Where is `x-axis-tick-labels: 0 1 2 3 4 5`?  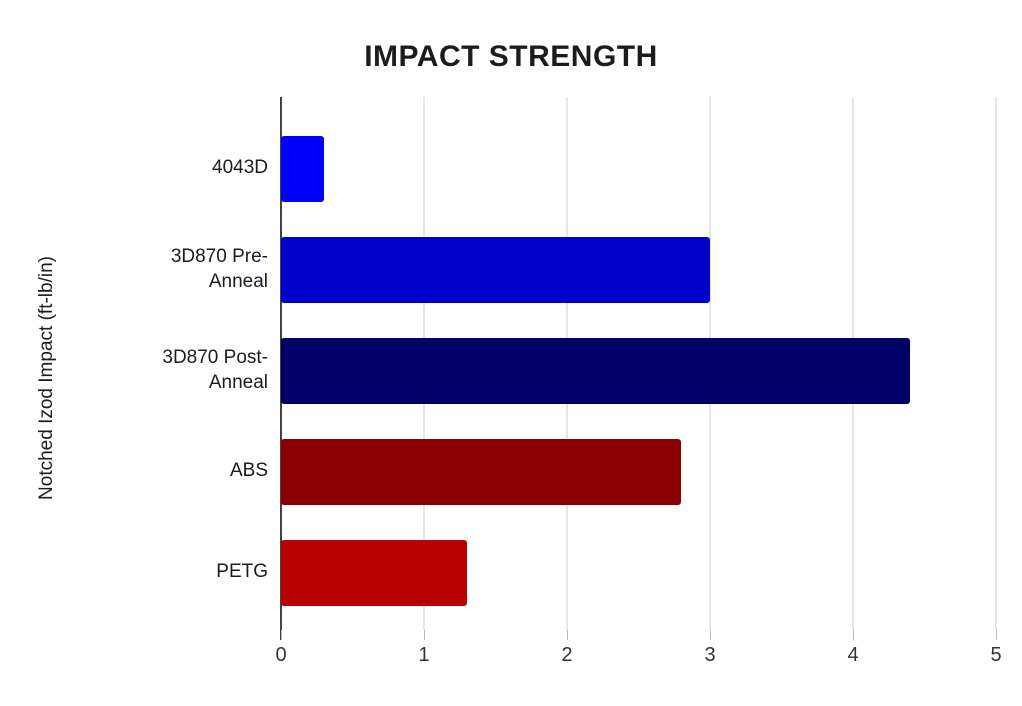
x-axis-tick-labels: 0 1 2 3 4 5 is located at coordinates (638, 657).